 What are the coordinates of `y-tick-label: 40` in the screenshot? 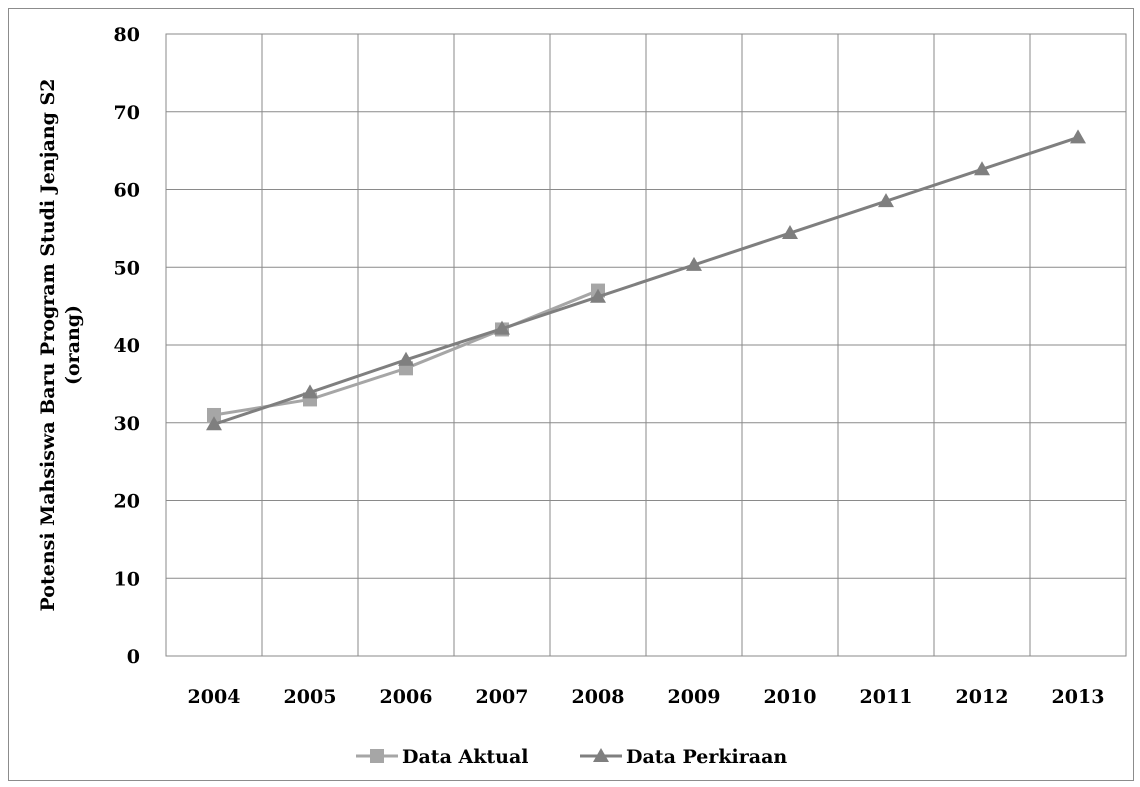 It's located at (127, 346).